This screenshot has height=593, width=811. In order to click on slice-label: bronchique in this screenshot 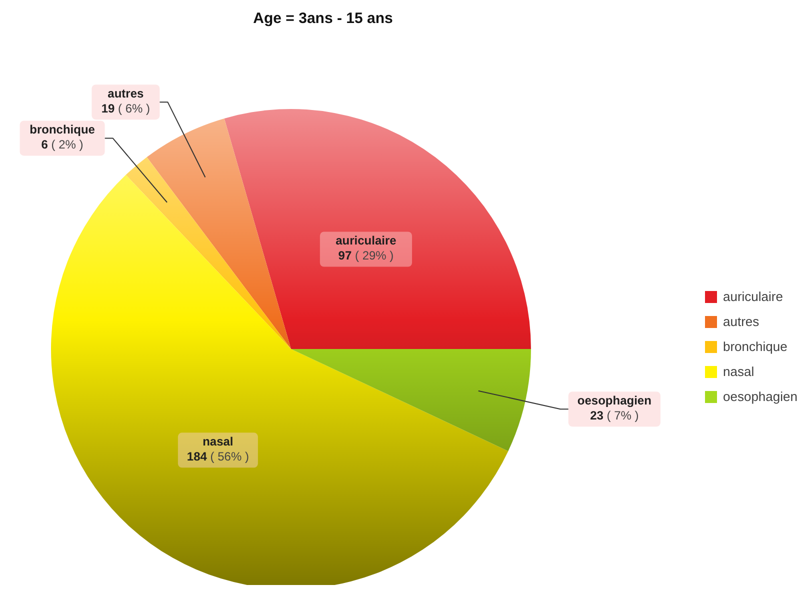, I will do `click(63, 129)`.